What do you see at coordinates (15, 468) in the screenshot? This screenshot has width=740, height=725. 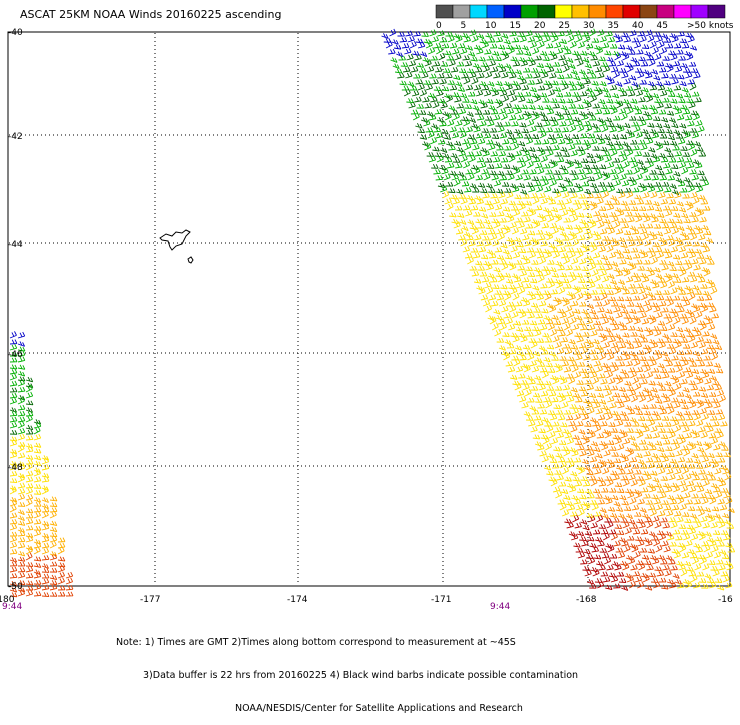 I see `lat-label: -48` at bounding box center [15, 468].